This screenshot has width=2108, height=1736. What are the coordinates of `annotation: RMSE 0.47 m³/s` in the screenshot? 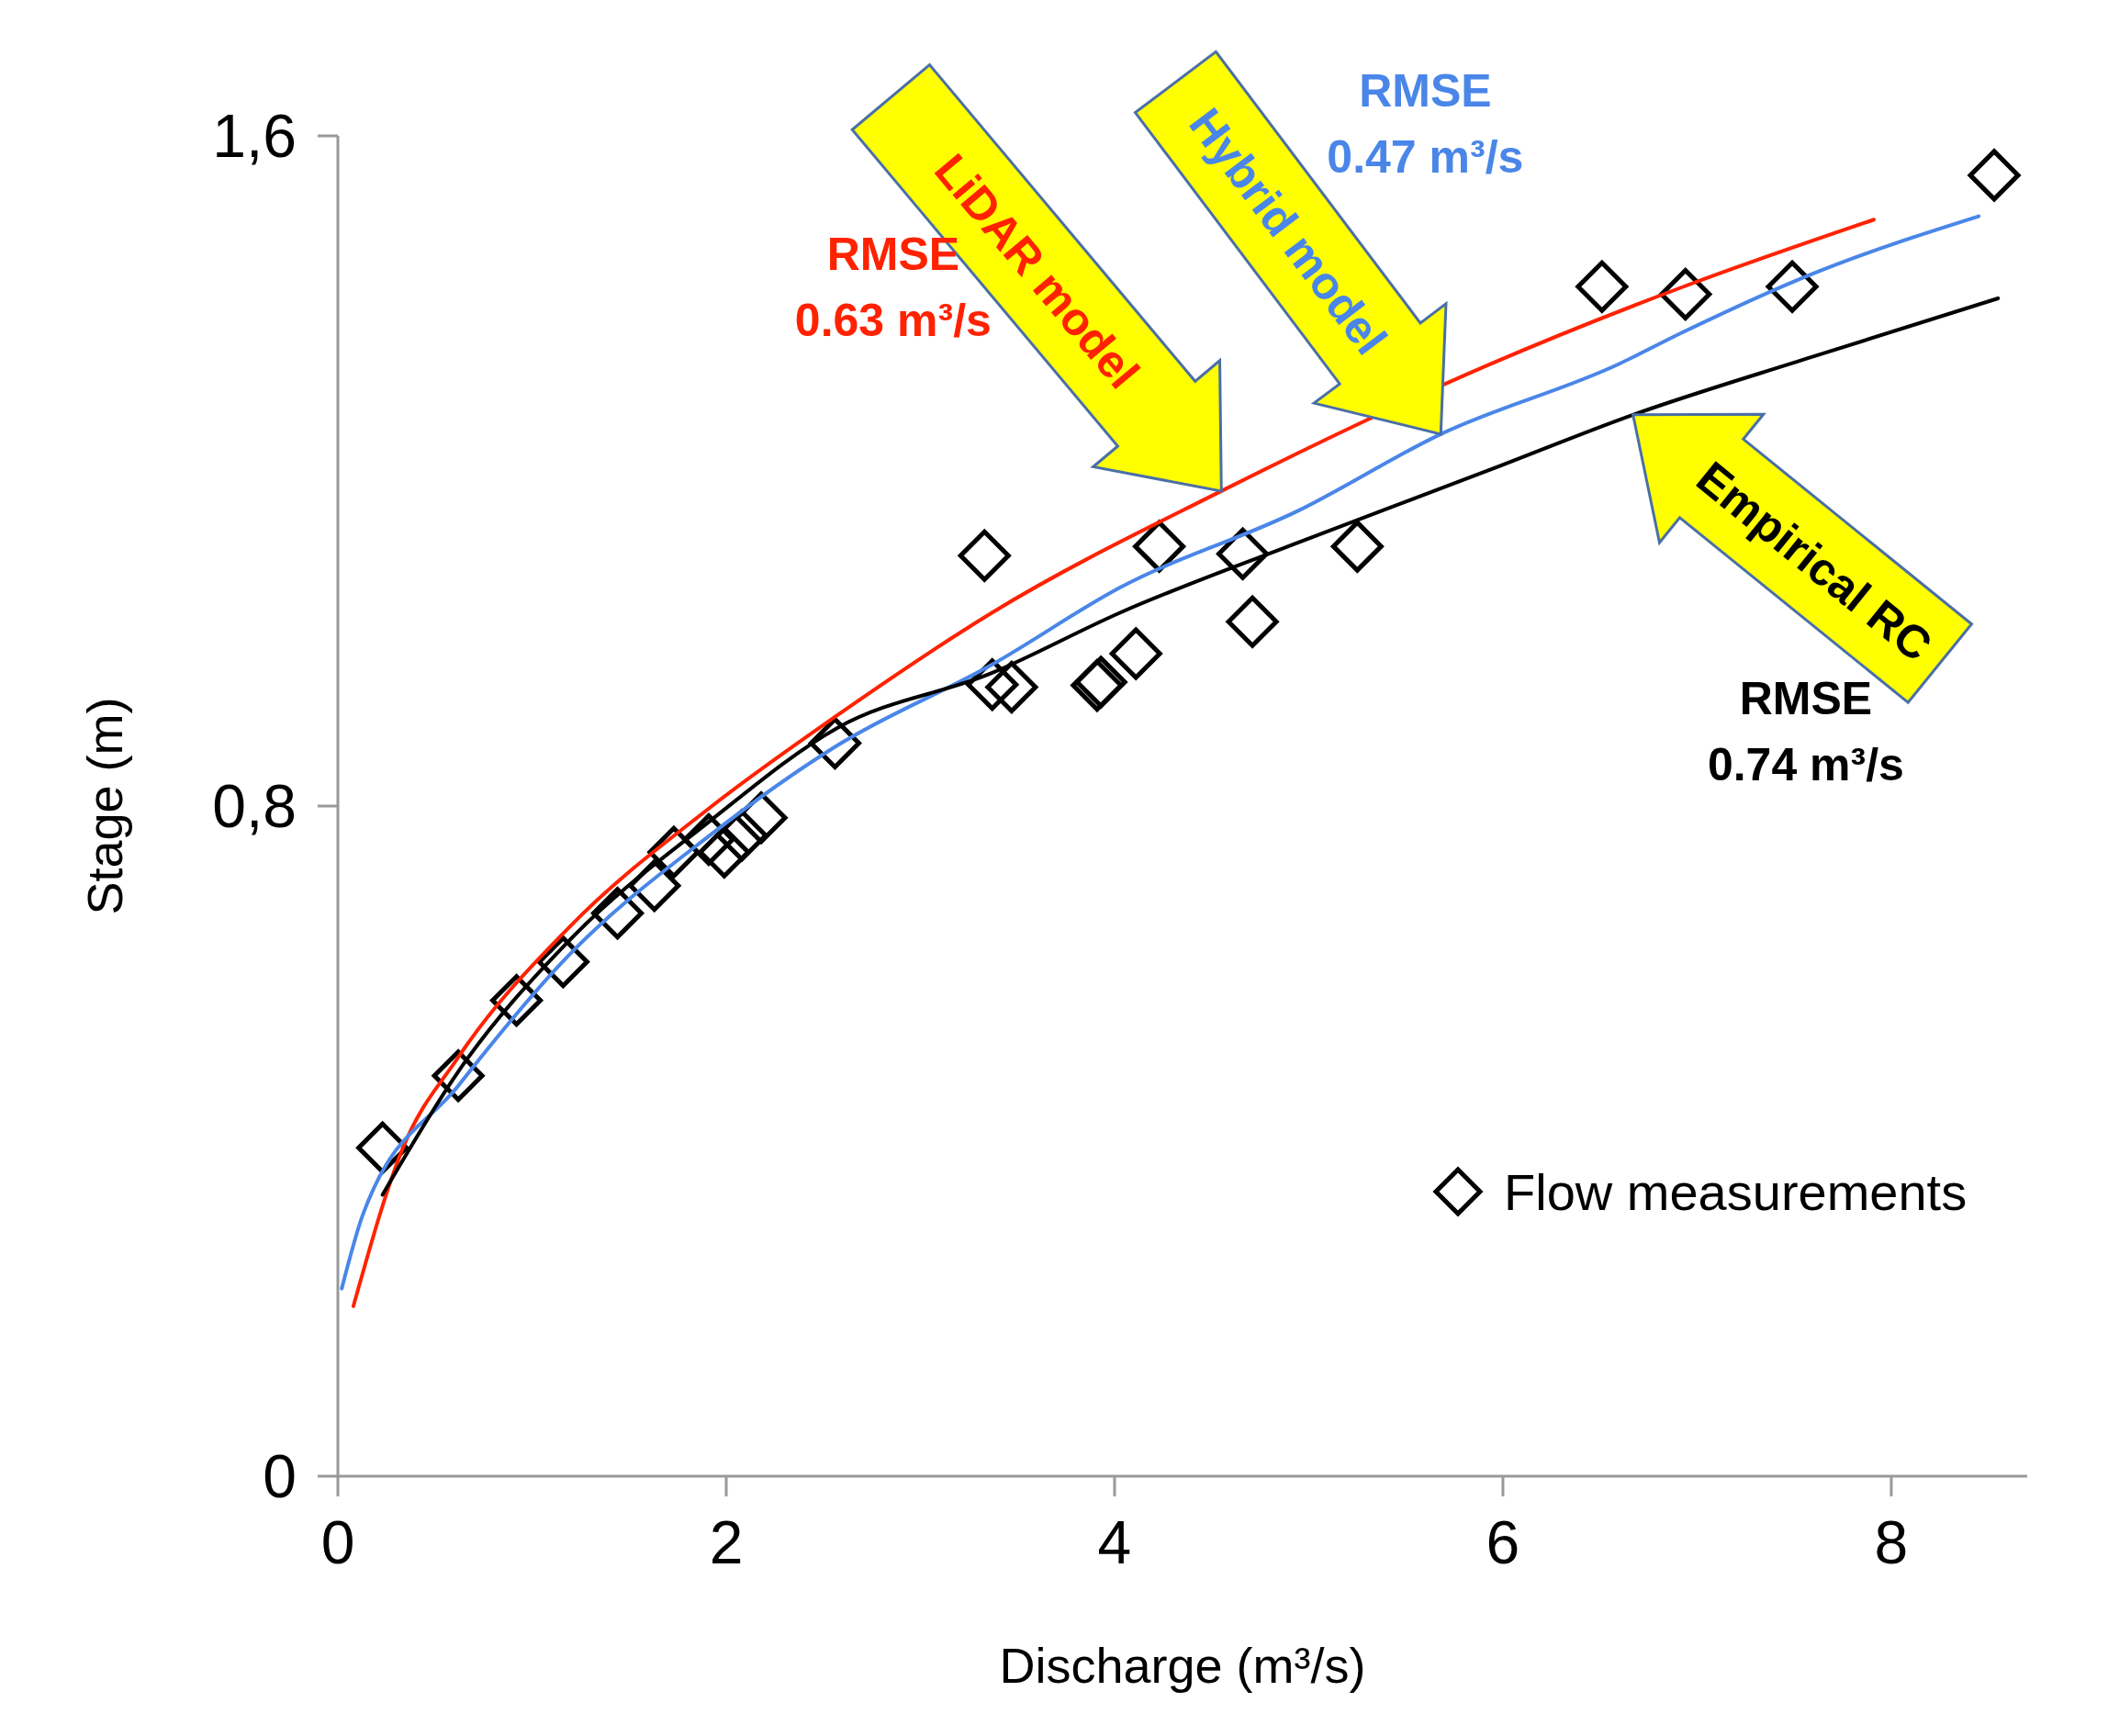 It's located at (1425, 124).